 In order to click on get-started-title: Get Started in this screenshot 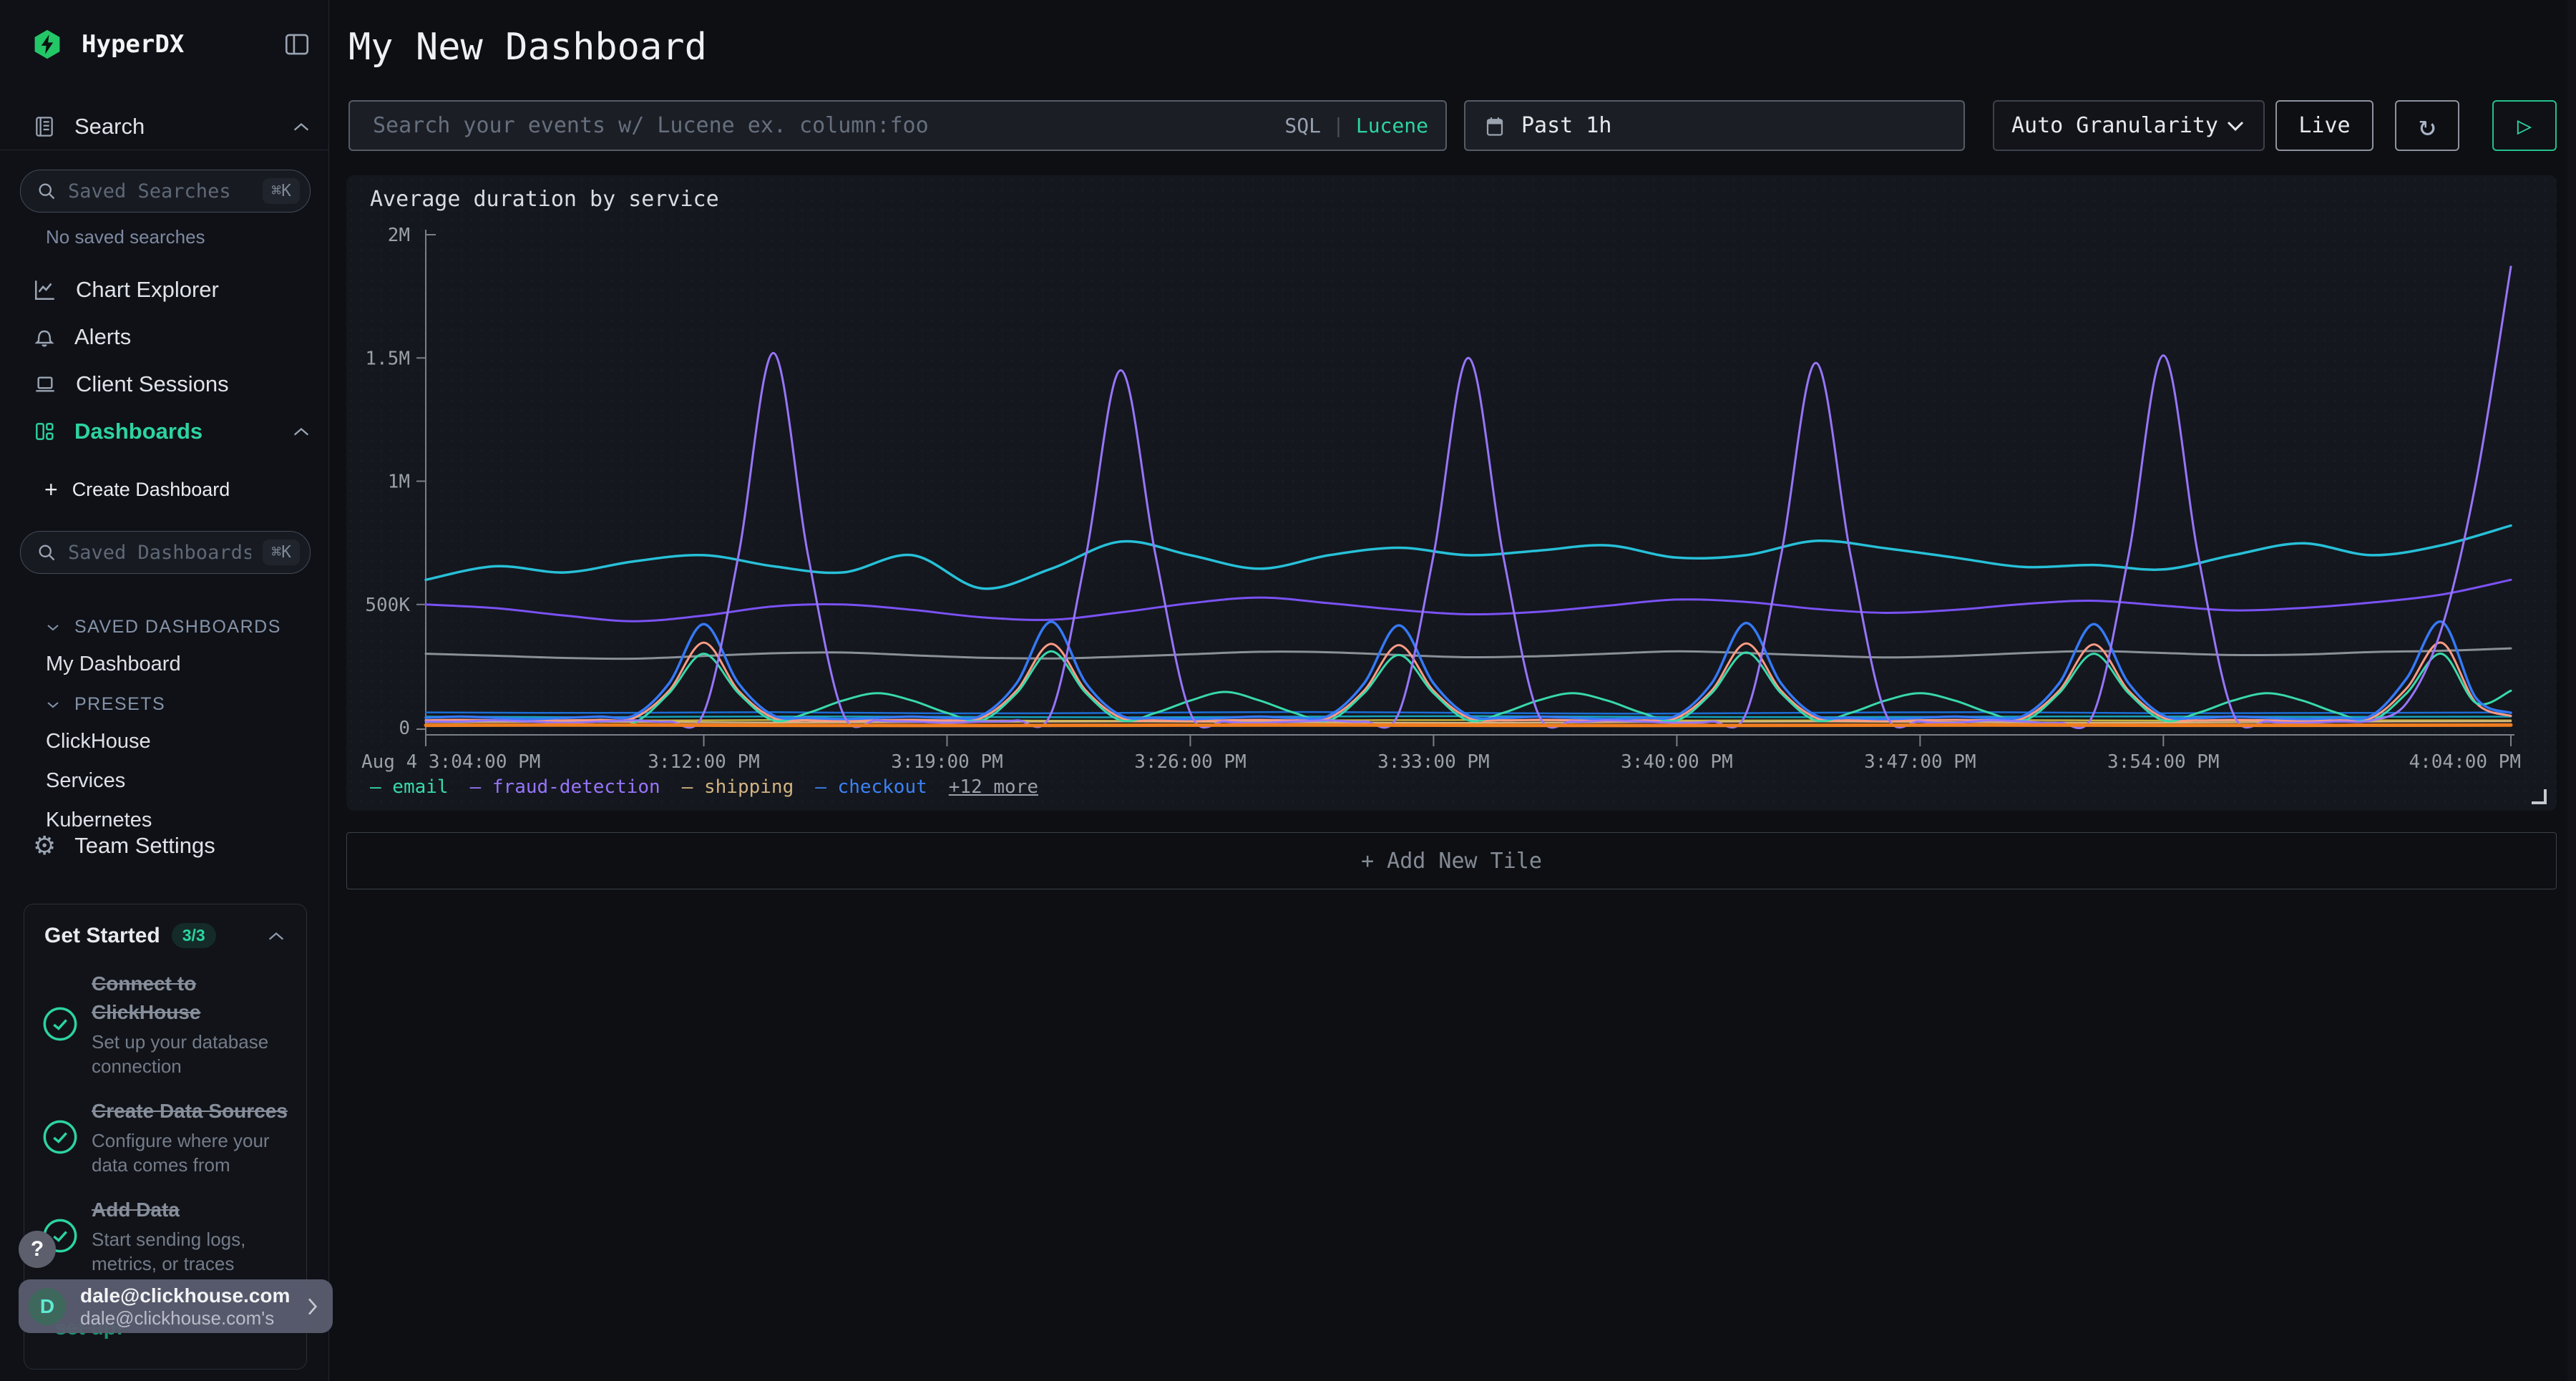, I will do `click(102, 935)`.